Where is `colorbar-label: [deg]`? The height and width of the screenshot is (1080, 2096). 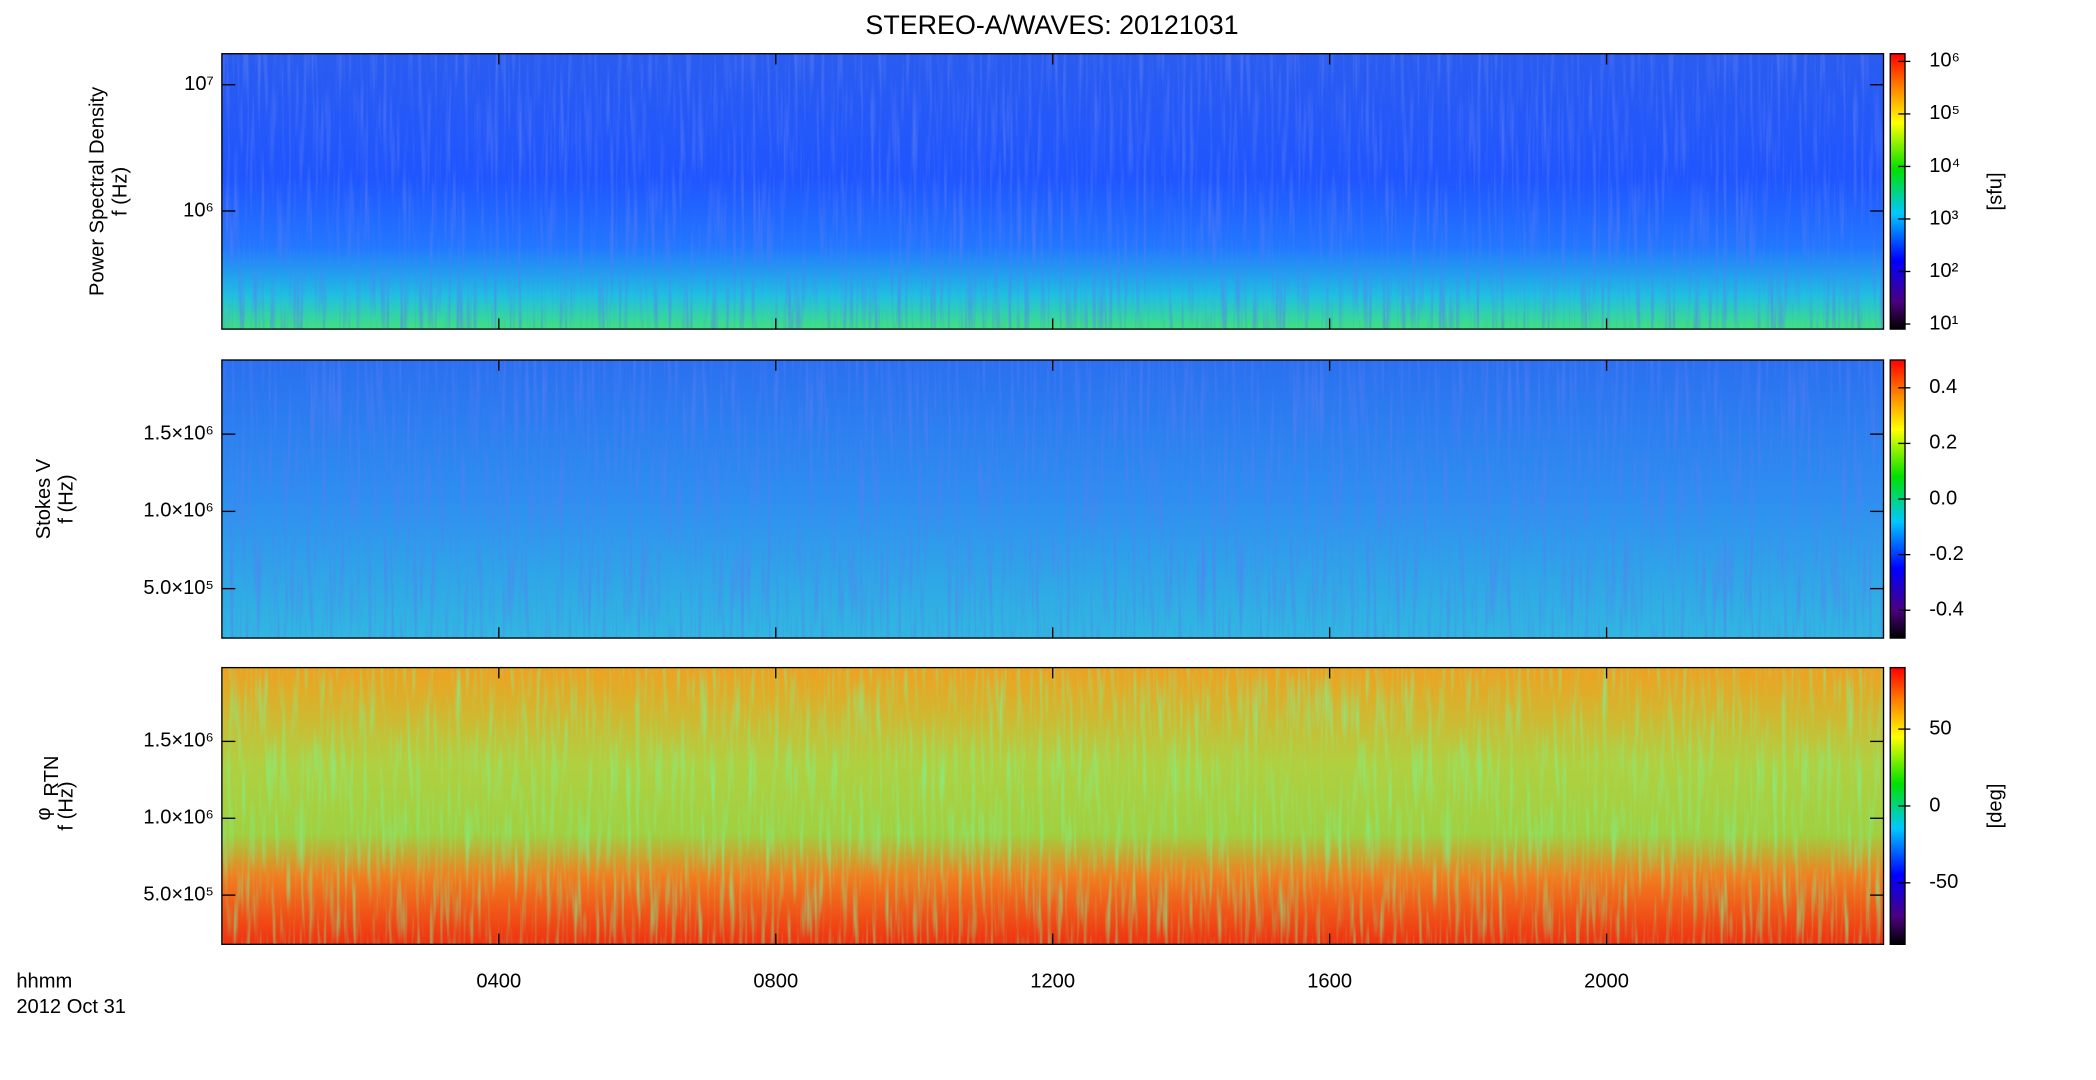
colorbar-label: [deg] is located at coordinates (1996, 806).